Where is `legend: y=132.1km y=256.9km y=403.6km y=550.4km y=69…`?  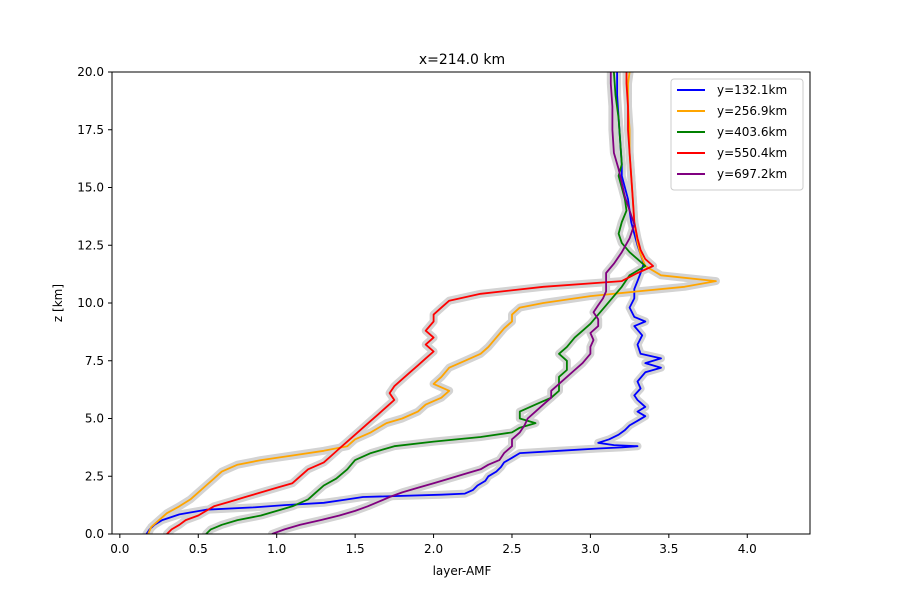 legend: y=132.1km y=256.9km y=403.6km y=550.4km y=69… is located at coordinates (737, 134).